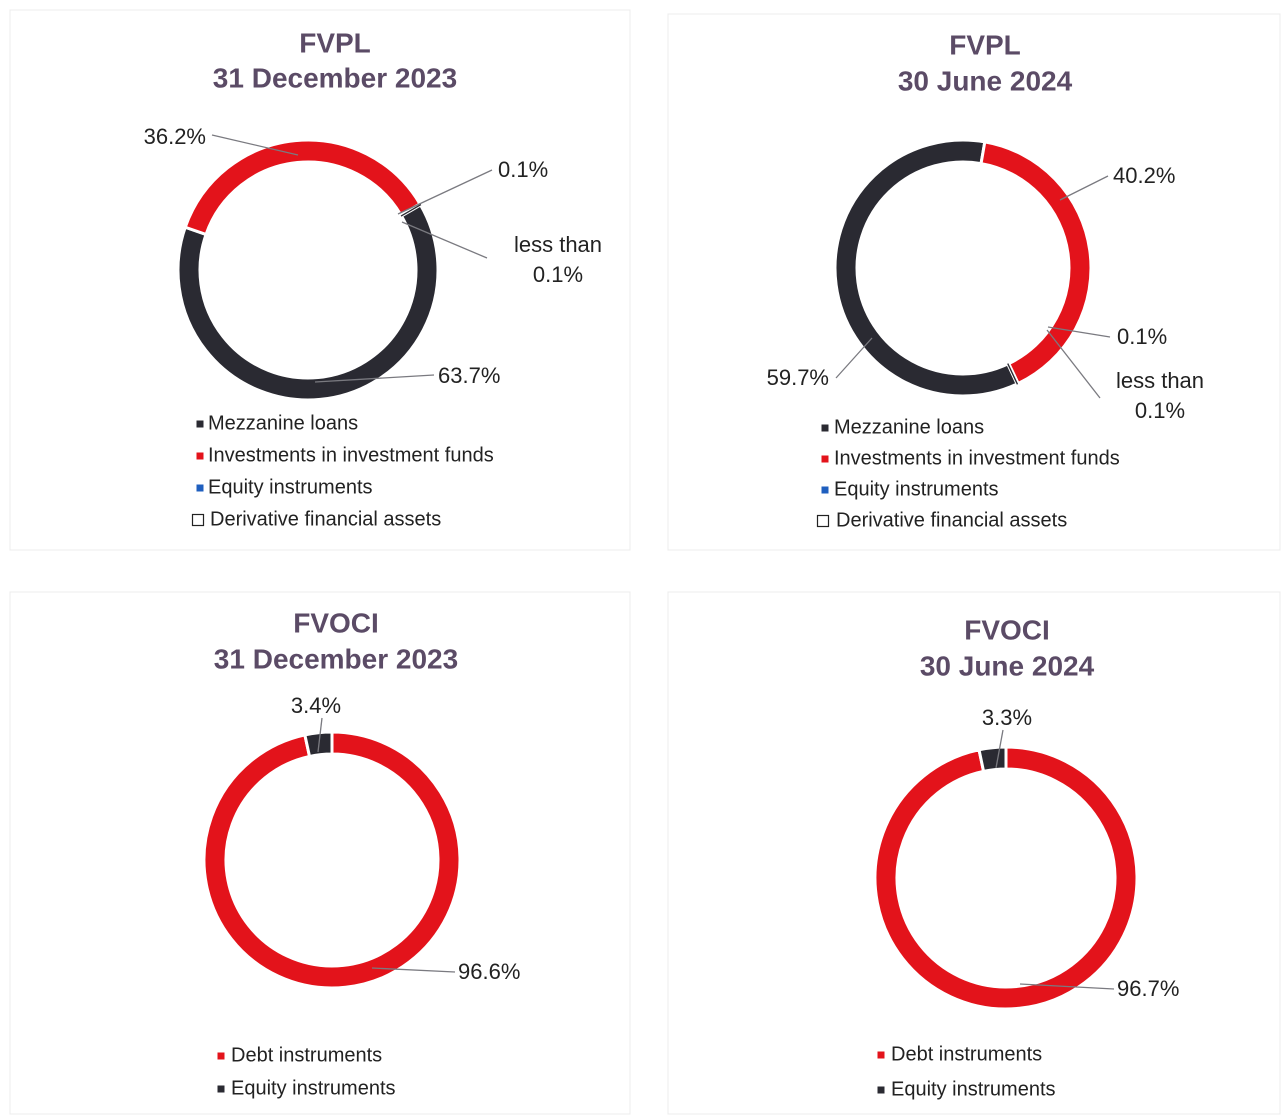  I want to click on data-label: 40.2%, so click(1144, 175).